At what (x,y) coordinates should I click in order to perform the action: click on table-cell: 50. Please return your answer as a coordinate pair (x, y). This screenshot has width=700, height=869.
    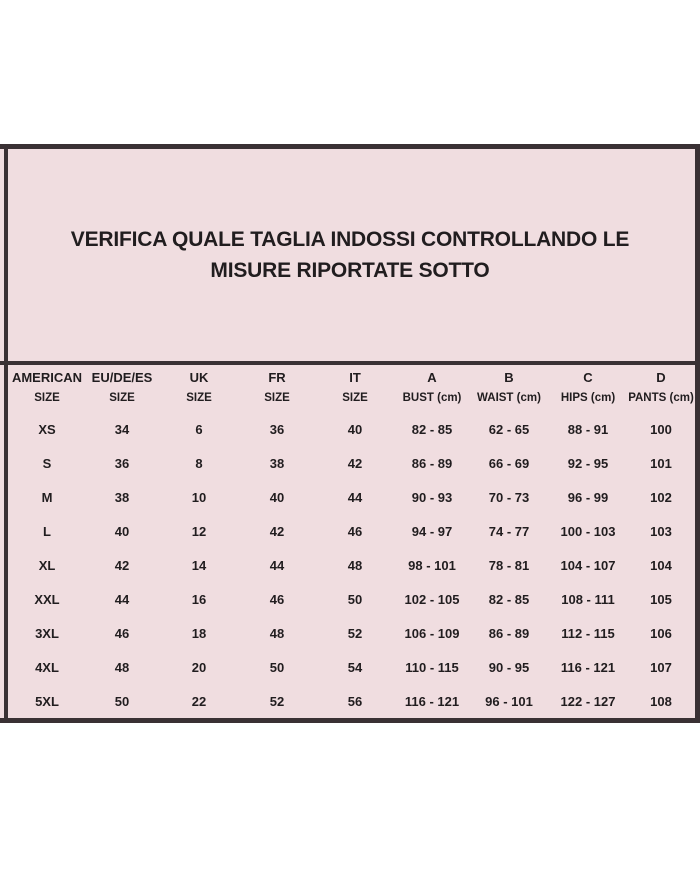
    Looking at the image, I should click on (122, 701).